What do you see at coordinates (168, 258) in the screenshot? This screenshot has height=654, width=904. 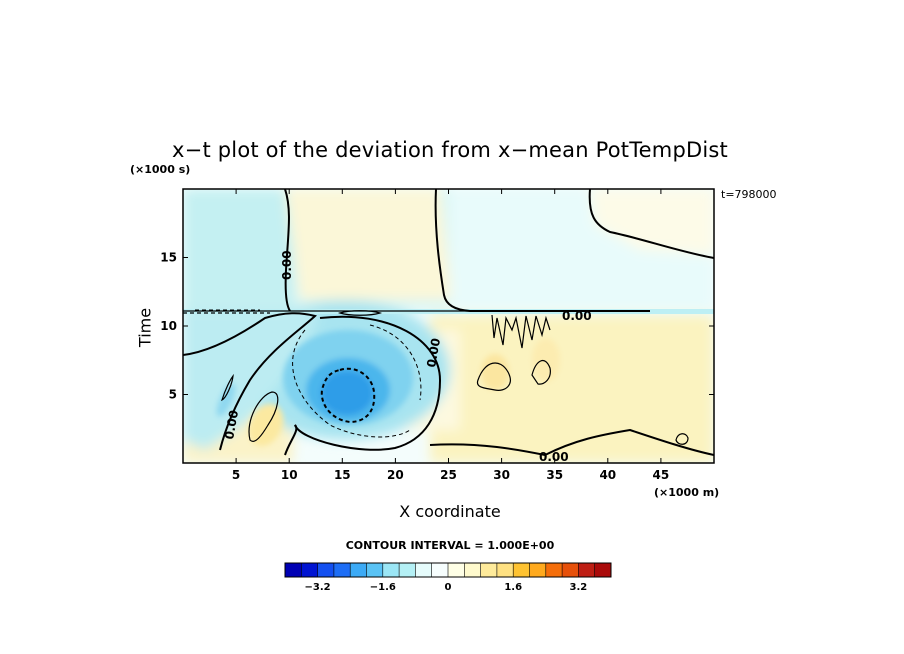 I see `y-tick-label: 15` at bounding box center [168, 258].